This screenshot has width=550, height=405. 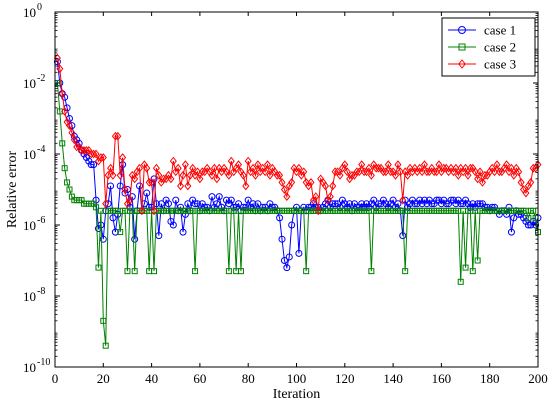 I want to click on x-tick-label: 20, so click(x=103, y=378).